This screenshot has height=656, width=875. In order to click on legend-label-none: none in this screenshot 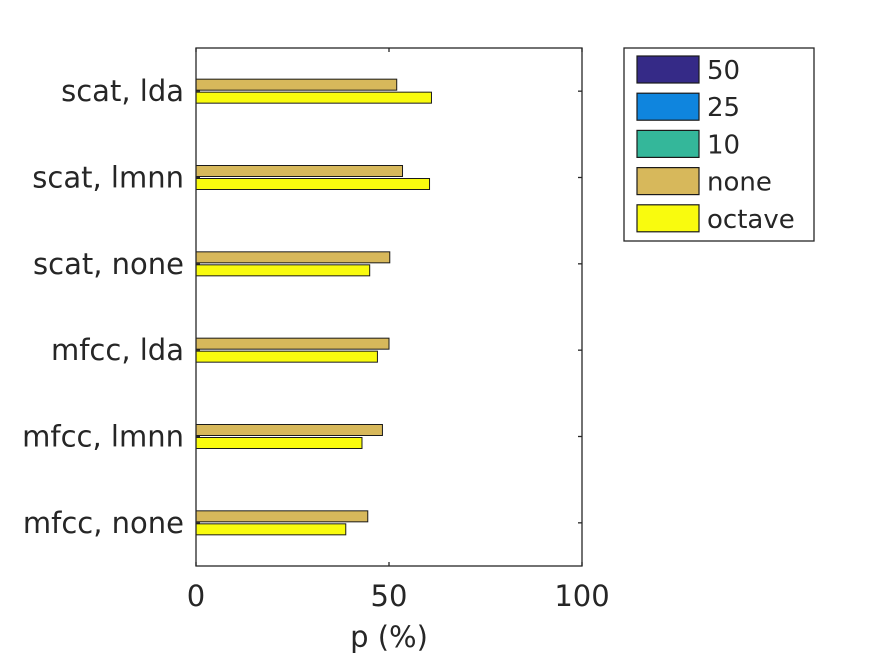, I will do `click(739, 183)`.